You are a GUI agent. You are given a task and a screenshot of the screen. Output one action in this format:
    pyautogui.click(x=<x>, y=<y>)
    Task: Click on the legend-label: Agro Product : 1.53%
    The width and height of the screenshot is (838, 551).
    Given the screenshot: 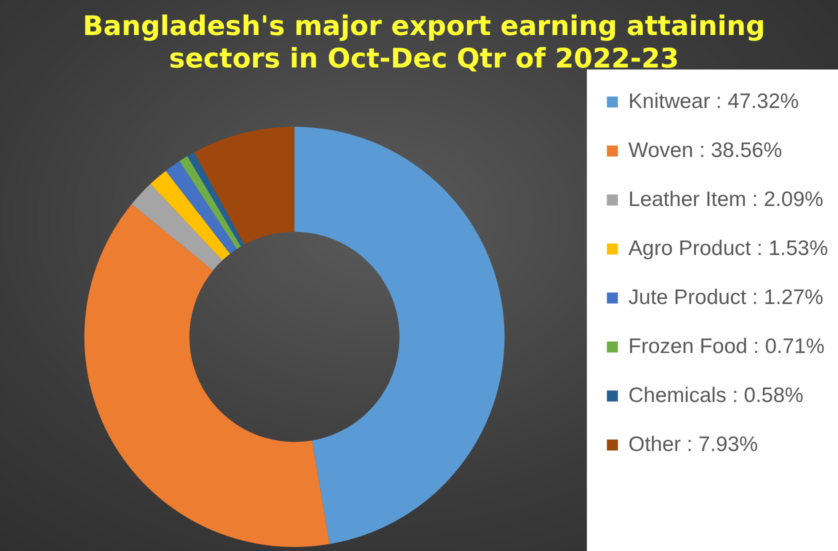 What is the action you would take?
    pyautogui.click(x=728, y=248)
    